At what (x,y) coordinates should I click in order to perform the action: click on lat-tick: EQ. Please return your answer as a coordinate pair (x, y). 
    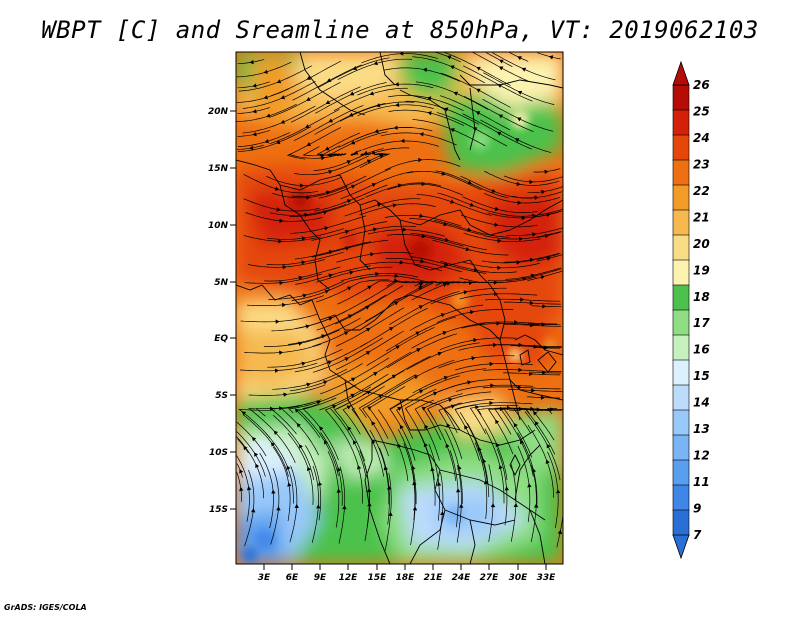
    Looking at the image, I should click on (225, 339).